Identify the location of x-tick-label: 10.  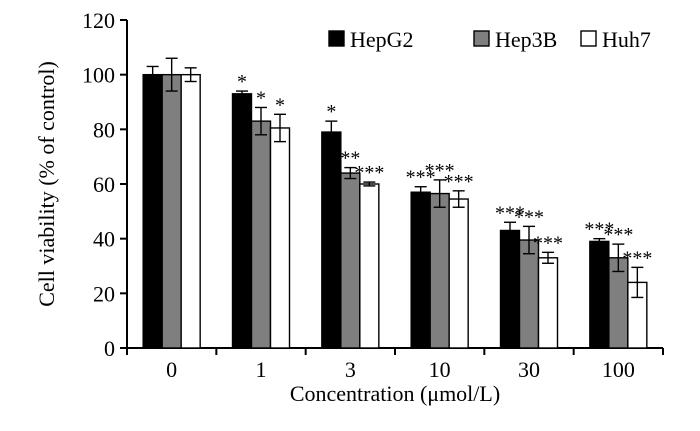
(440, 369).